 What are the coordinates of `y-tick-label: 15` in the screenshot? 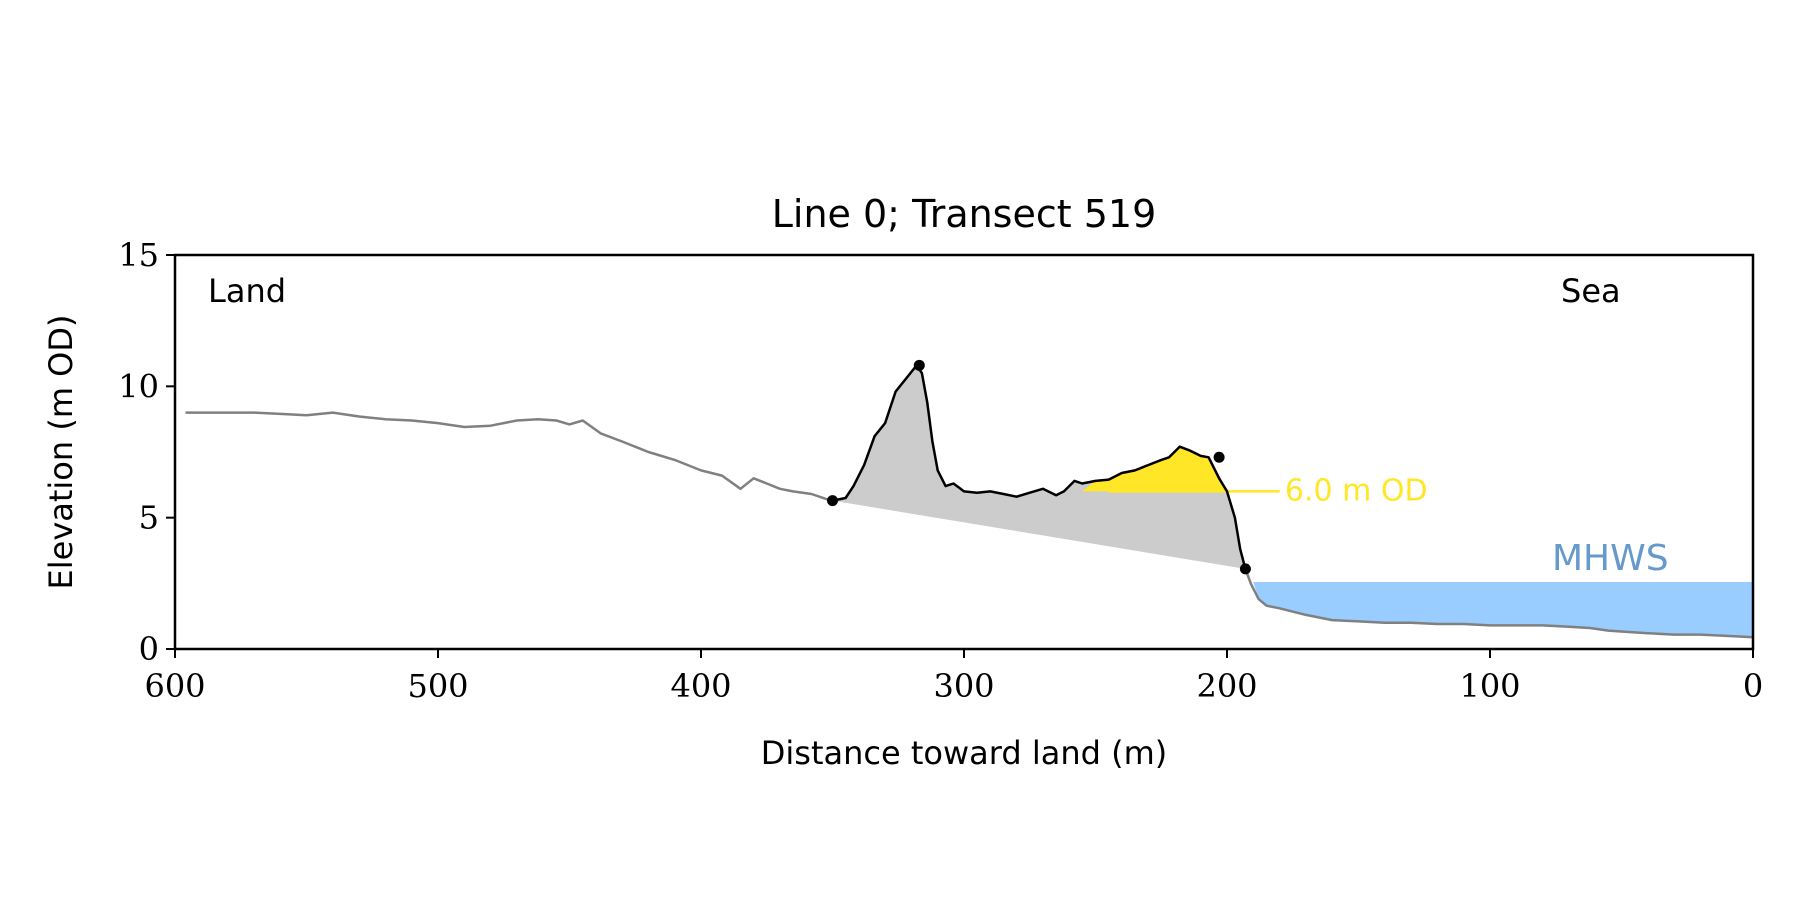 It's located at (138, 255).